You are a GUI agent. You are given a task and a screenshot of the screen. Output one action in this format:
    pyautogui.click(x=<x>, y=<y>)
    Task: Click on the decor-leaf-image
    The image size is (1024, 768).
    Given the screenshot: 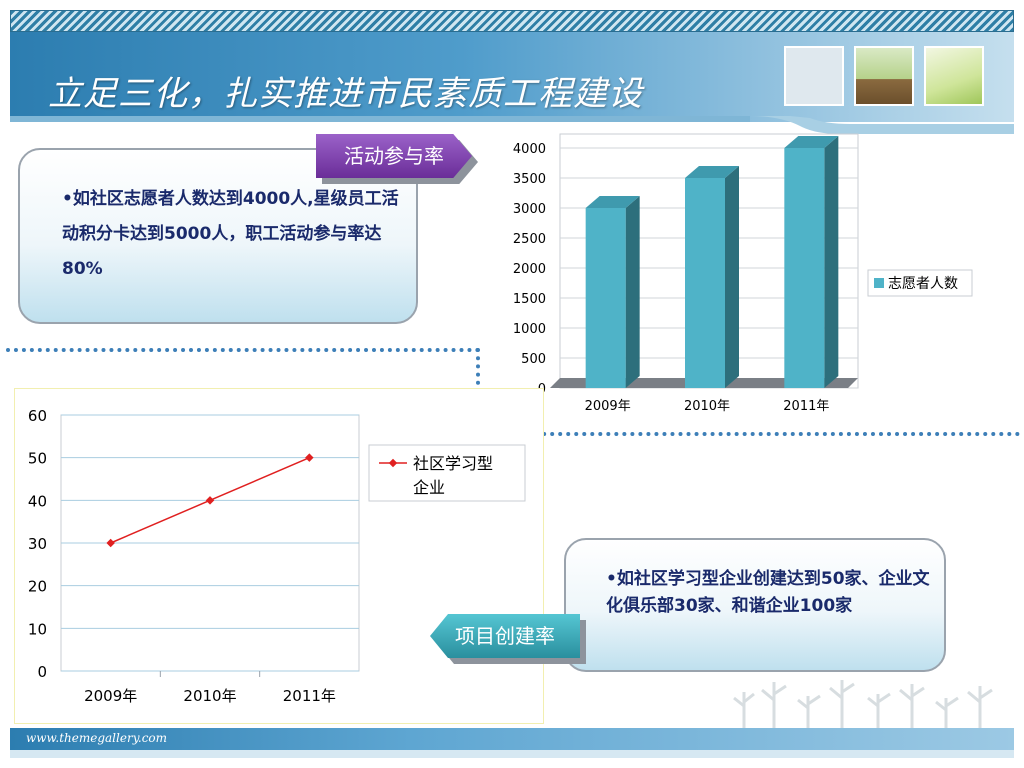 What is the action you would take?
    pyautogui.click(x=954, y=76)
    